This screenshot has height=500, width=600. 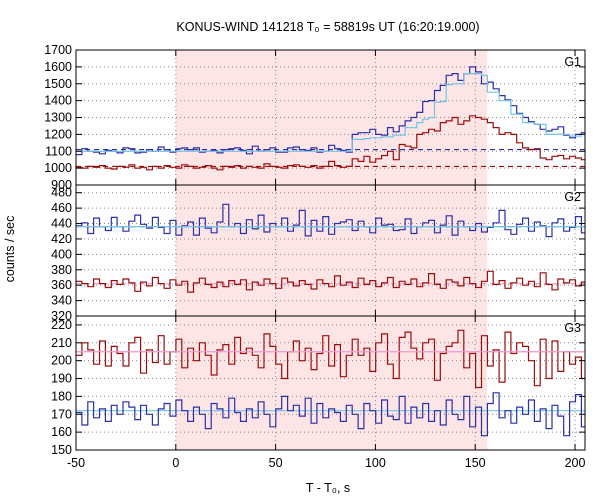 What do you see at coordinates (61, 193) in the screenshot?
I see `y-tick-label: 480` at bounding box center [61, 193].